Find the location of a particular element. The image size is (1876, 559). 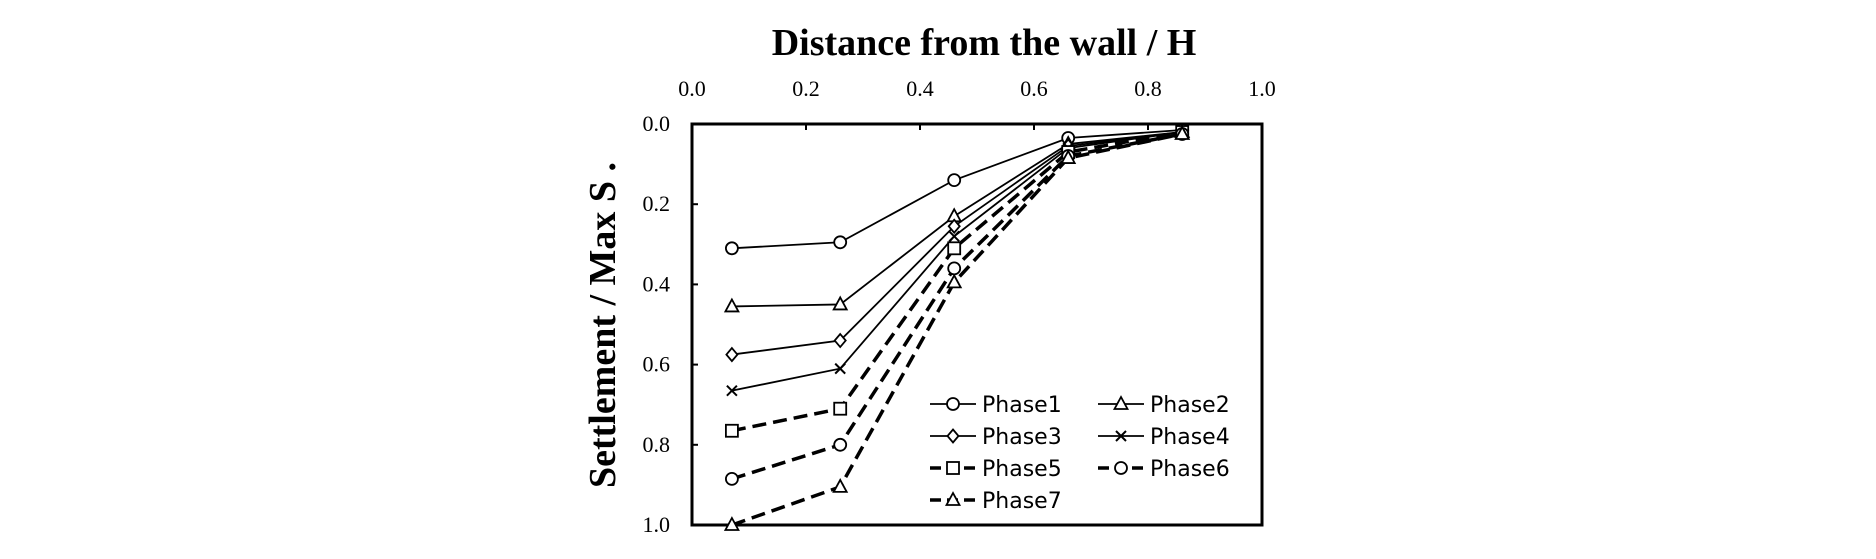

x-tick-label: 0.8 is located at coordinates (1148, 88).